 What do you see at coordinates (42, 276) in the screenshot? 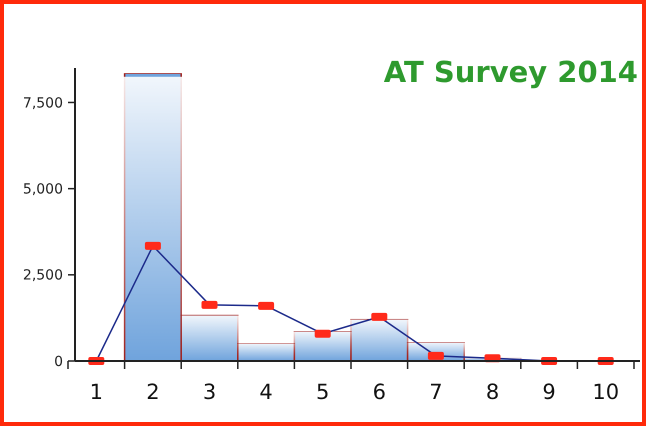
I see `y-tick-label: 2,500` at bounding box center [42, 276].